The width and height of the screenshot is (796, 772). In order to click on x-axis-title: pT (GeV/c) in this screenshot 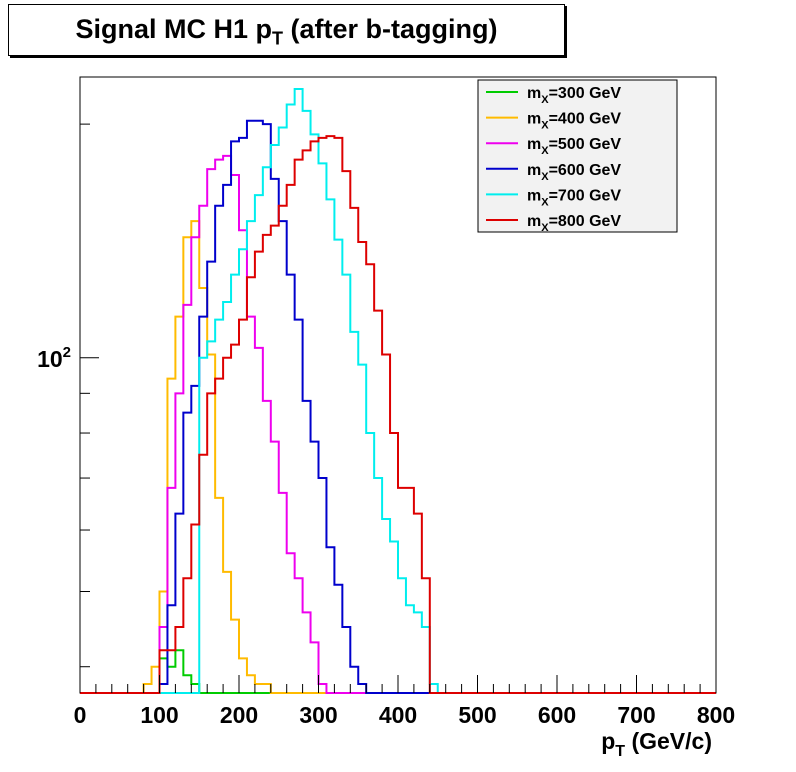, I will do `click(656, 744)`.